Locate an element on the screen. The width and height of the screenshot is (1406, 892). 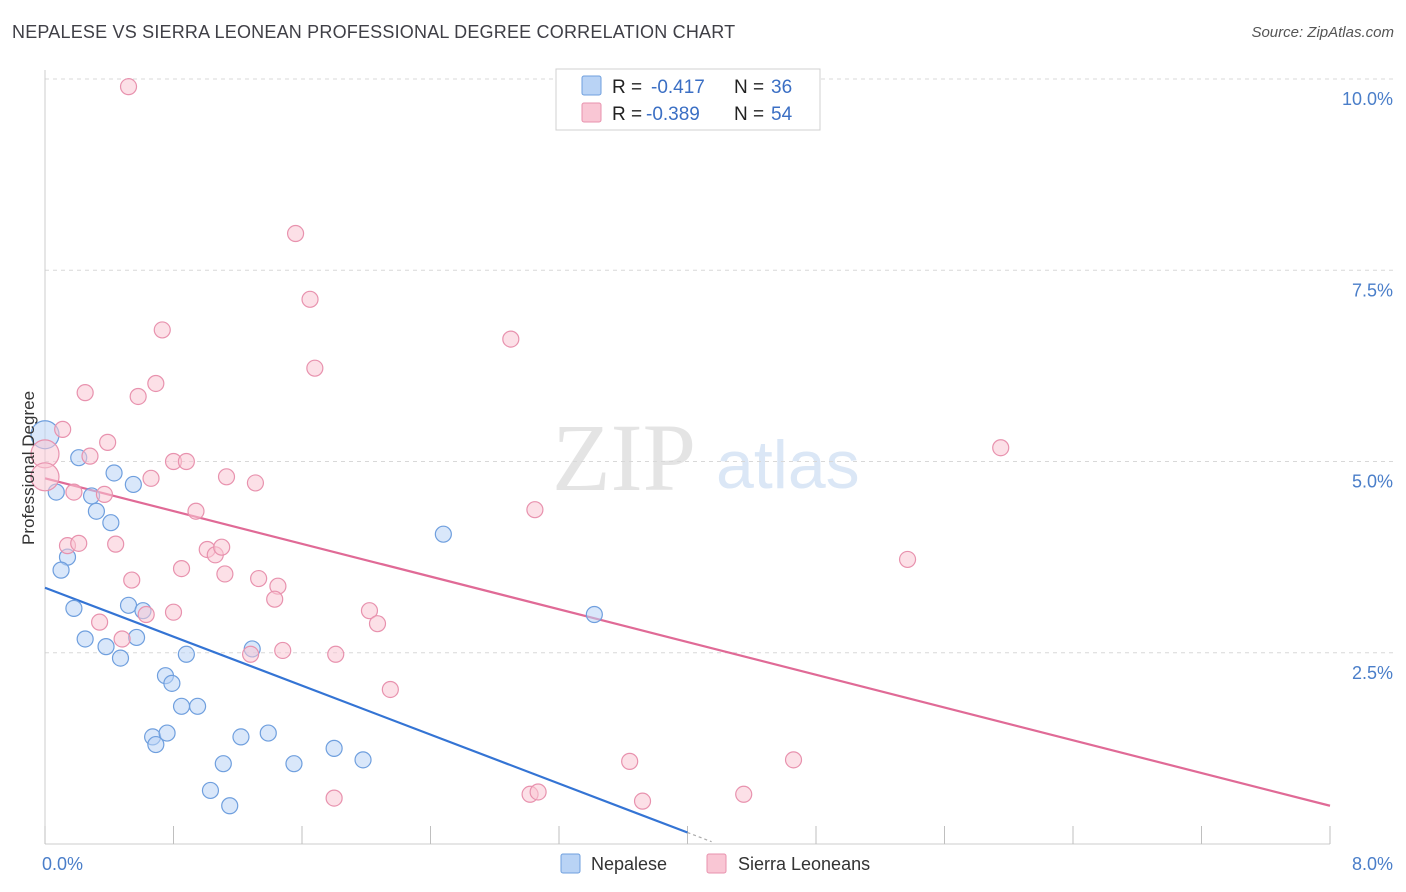
stats-n-value-sierra: 54 is located at coordinates (782, 114).